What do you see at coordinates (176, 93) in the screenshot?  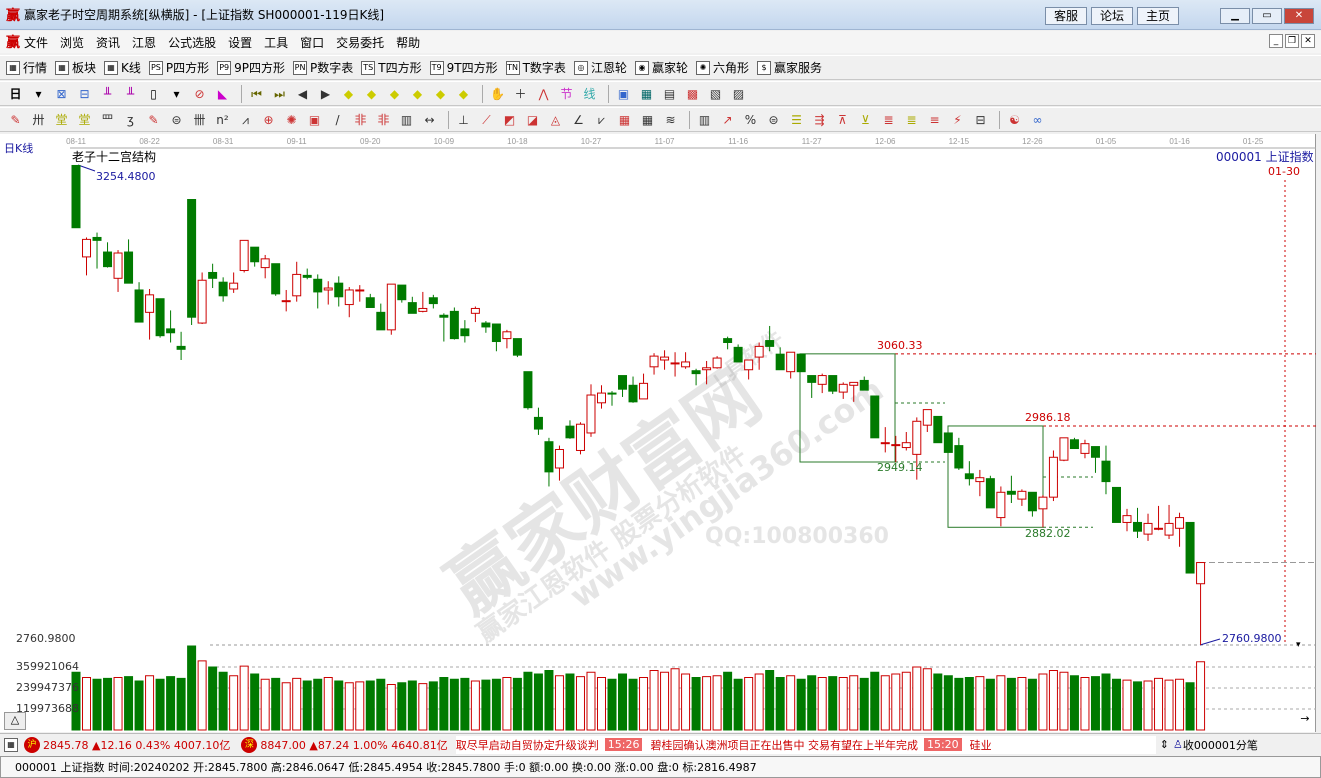 I see `dropdown-icon: ▾` at bounding box center [176, 93].